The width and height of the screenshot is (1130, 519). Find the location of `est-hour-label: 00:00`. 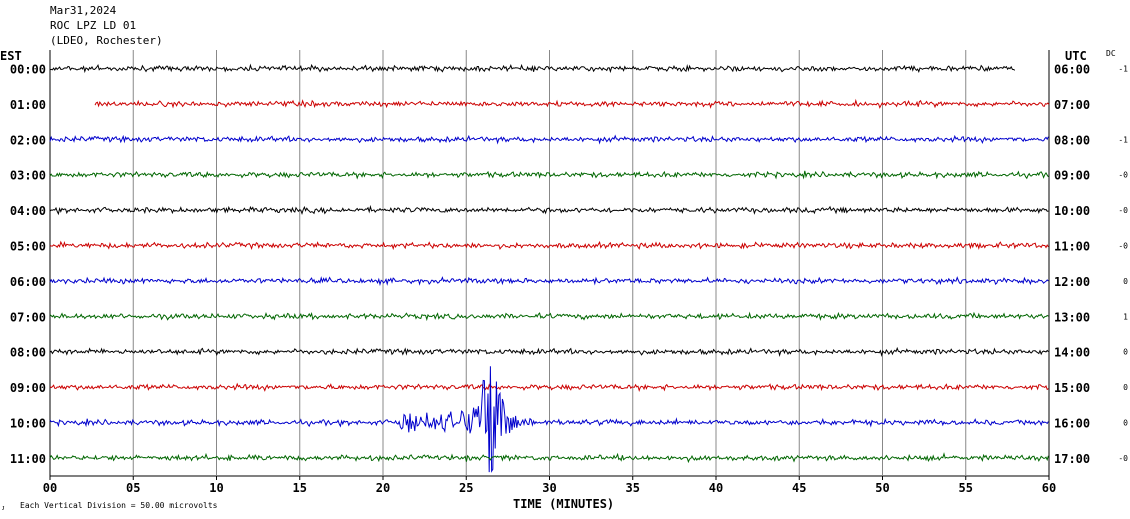

est-hour-label: 00:00 is located at coordinates (28, 70).